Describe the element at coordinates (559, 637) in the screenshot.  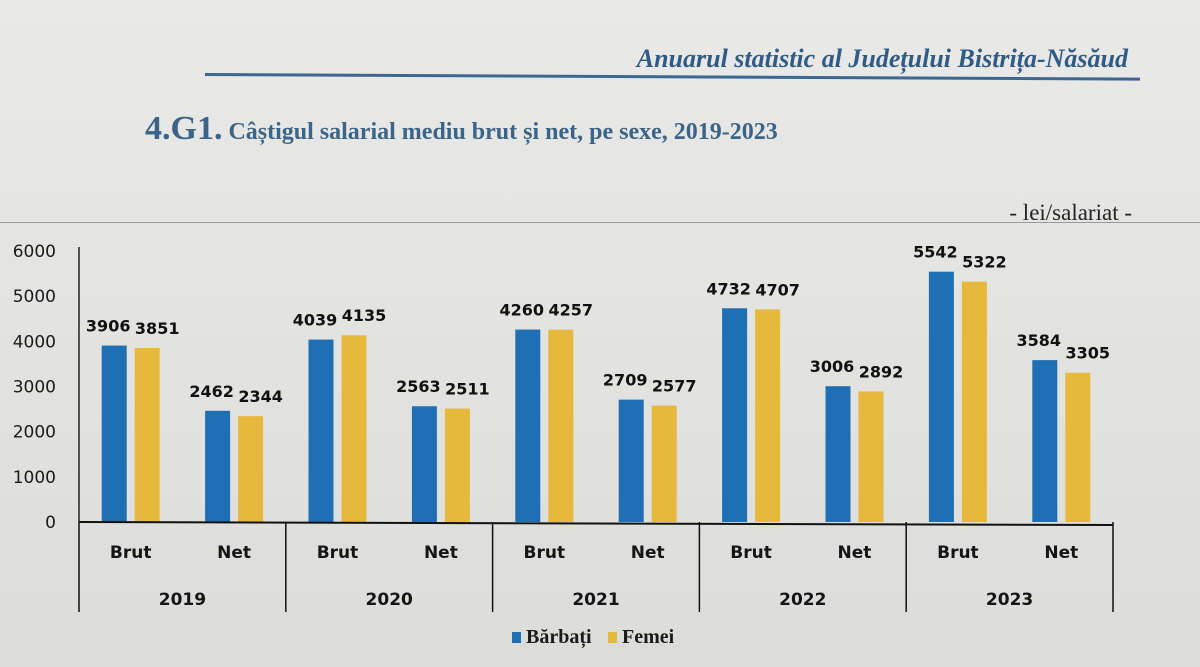
I see `legend-label-barbati: Bărbați` at that location.